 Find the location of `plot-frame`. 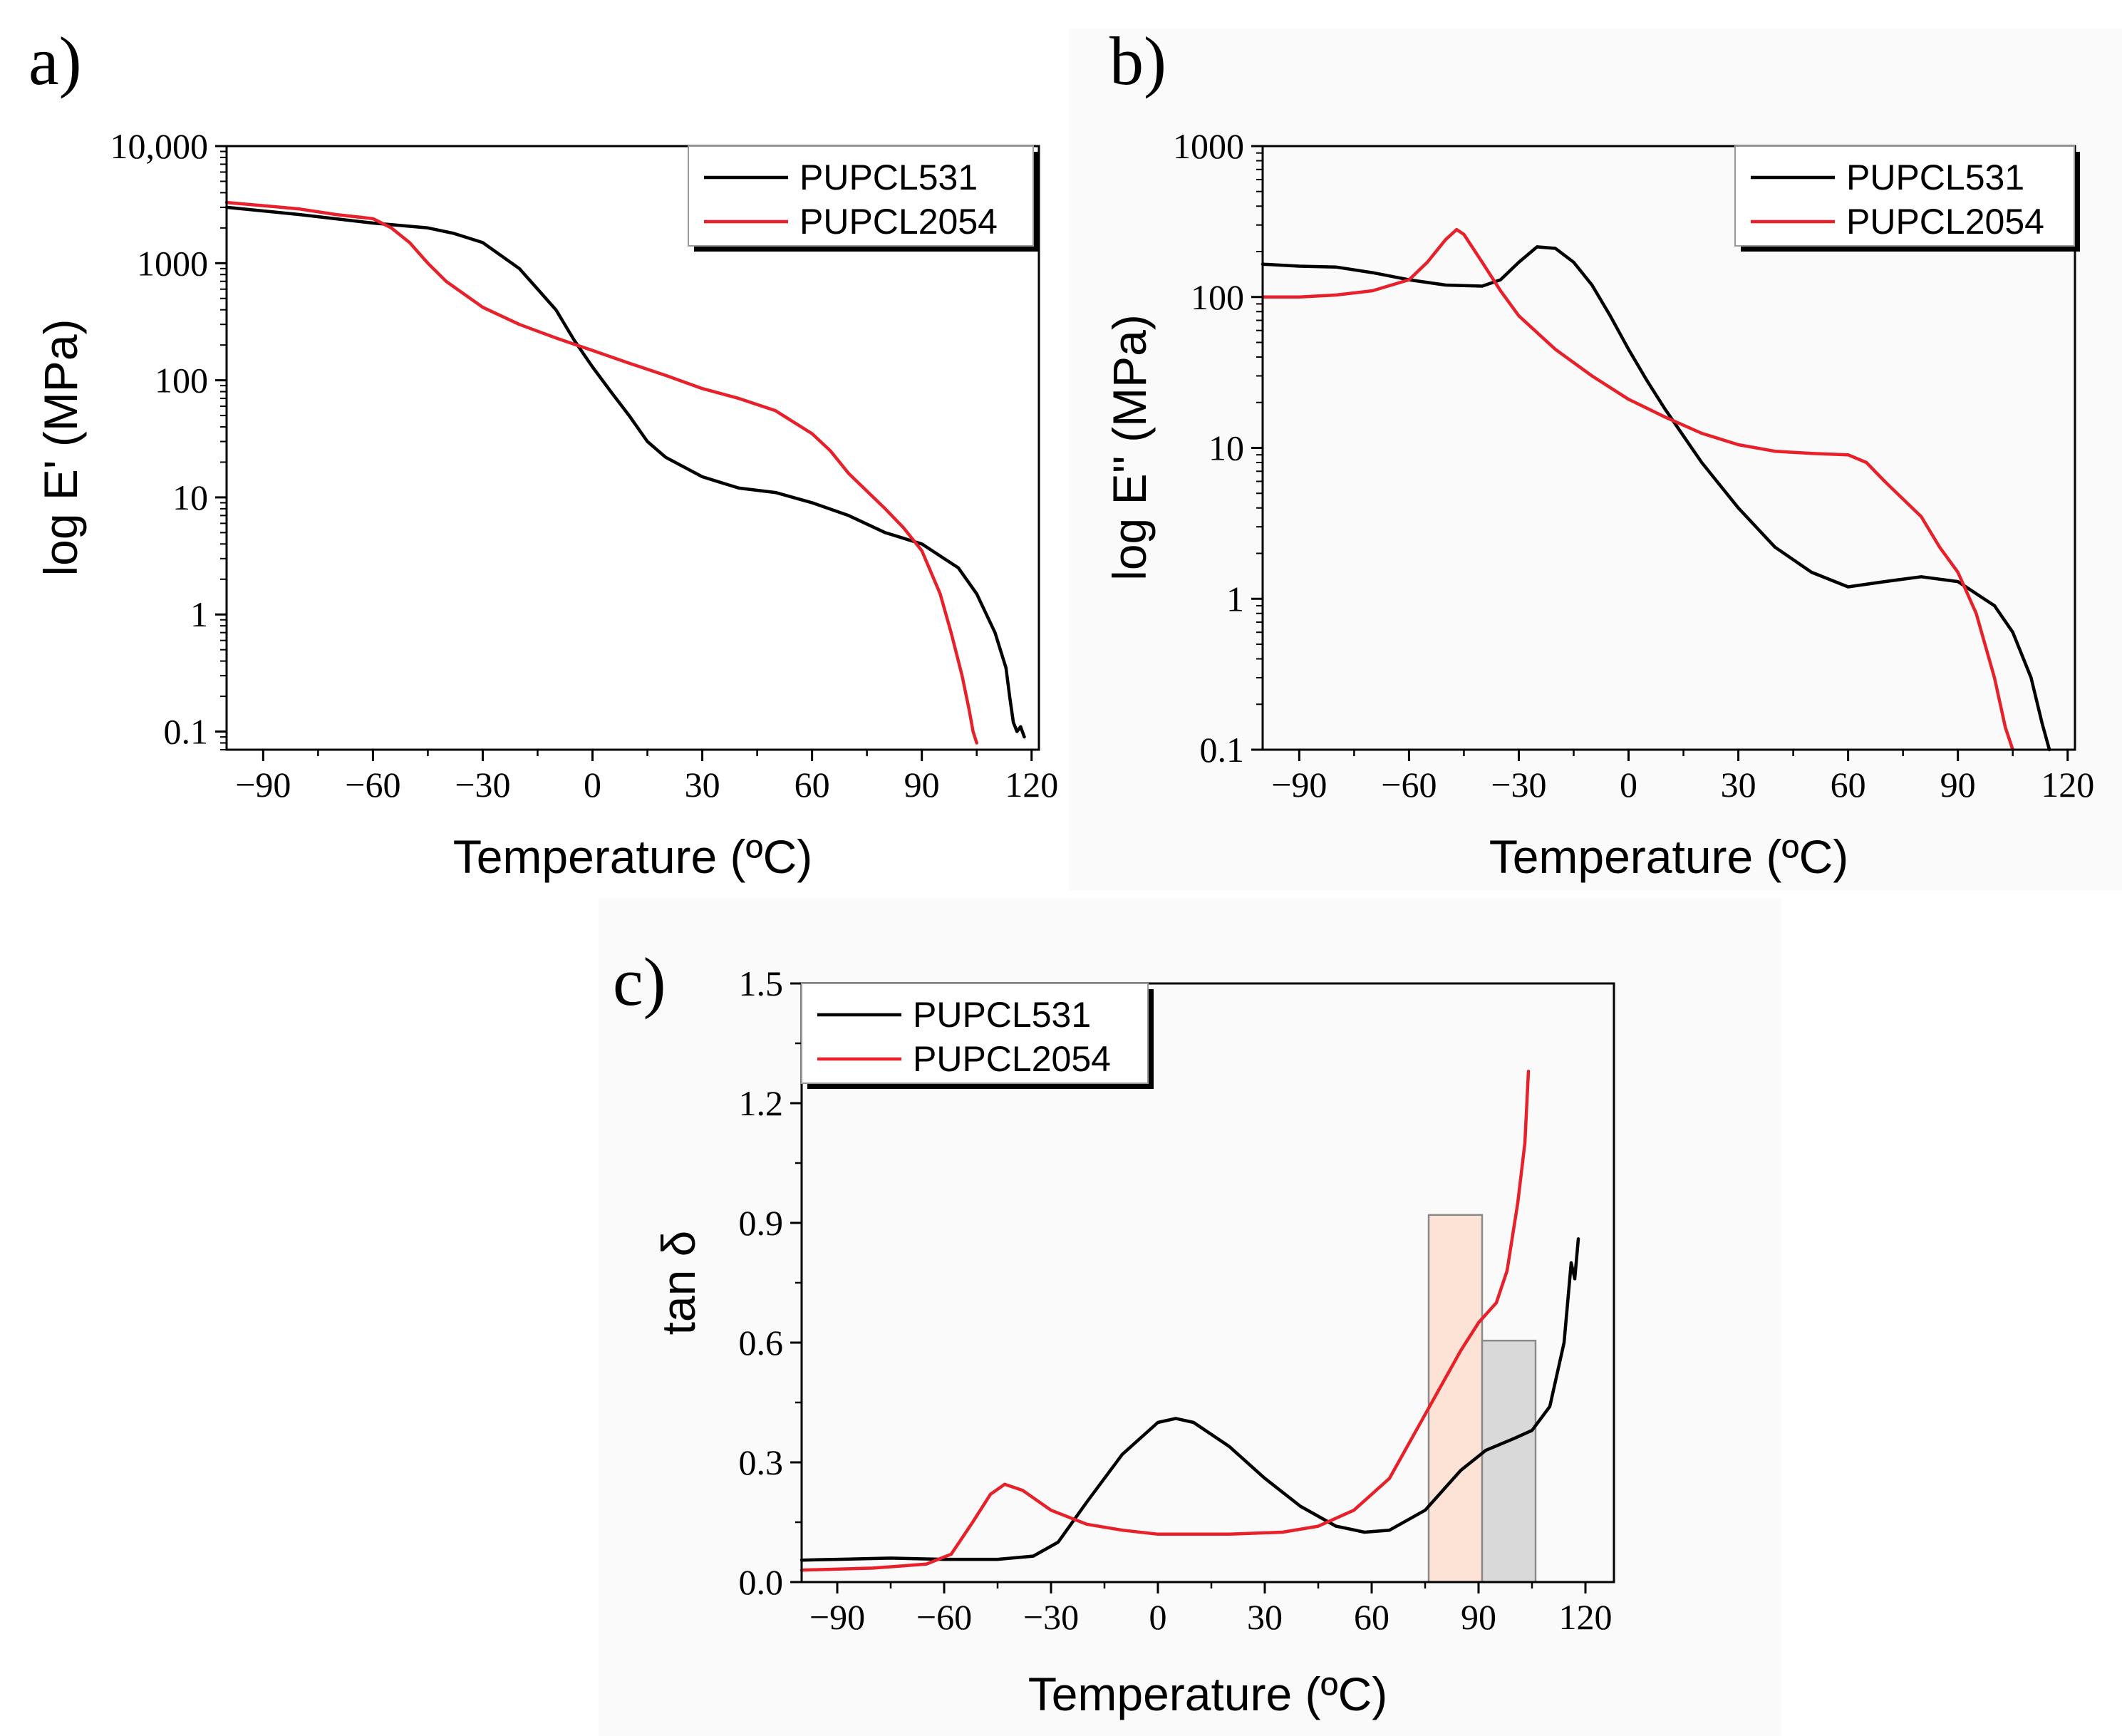

plot-frame is located at coordinates (632, 448).